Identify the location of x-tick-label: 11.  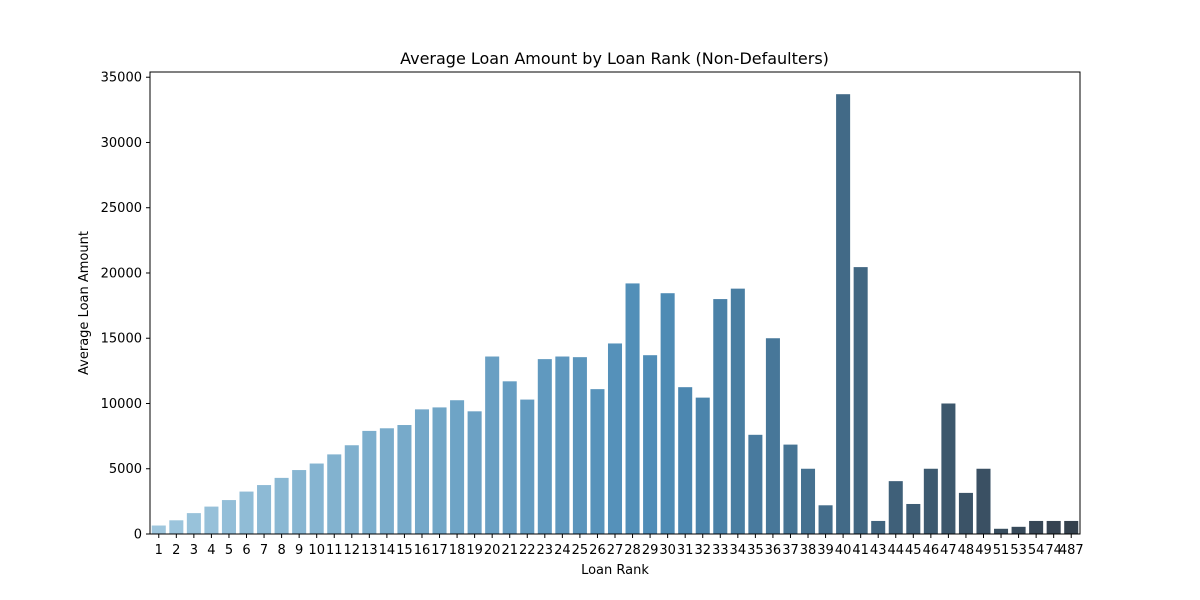
(334, 550).